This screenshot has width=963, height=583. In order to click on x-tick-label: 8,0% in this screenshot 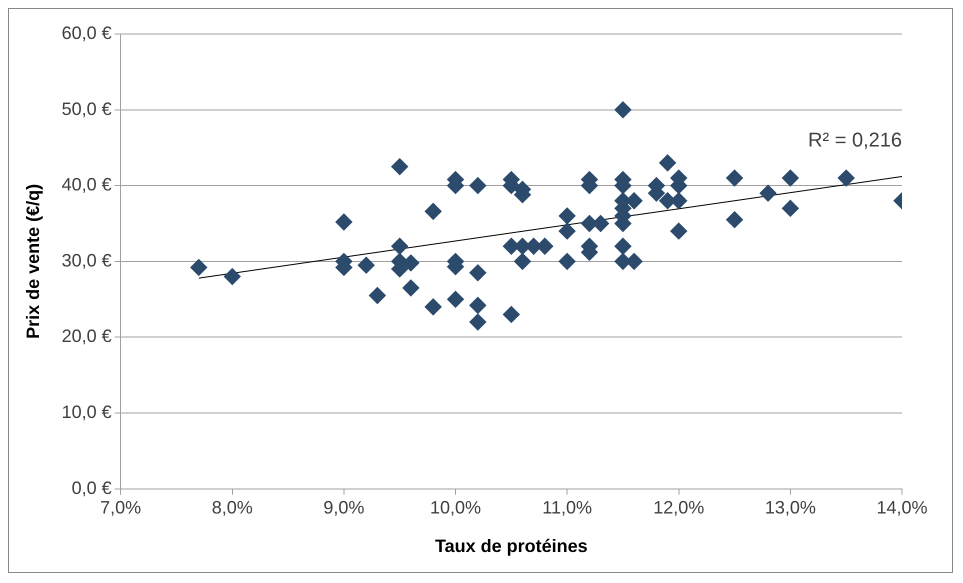, I will do `click(232, 508)`.